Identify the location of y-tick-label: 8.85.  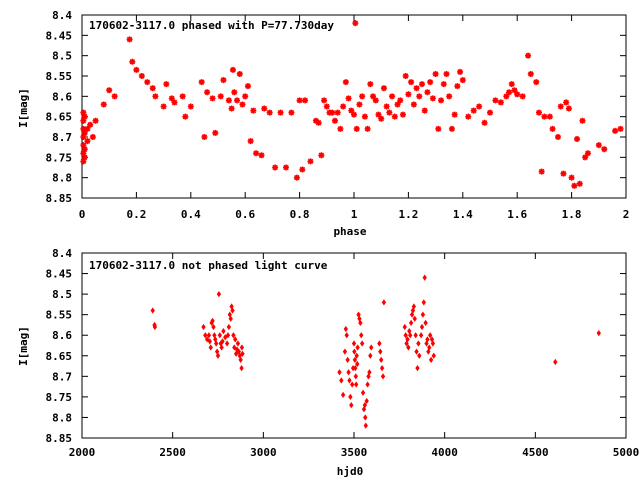
(59, 198).